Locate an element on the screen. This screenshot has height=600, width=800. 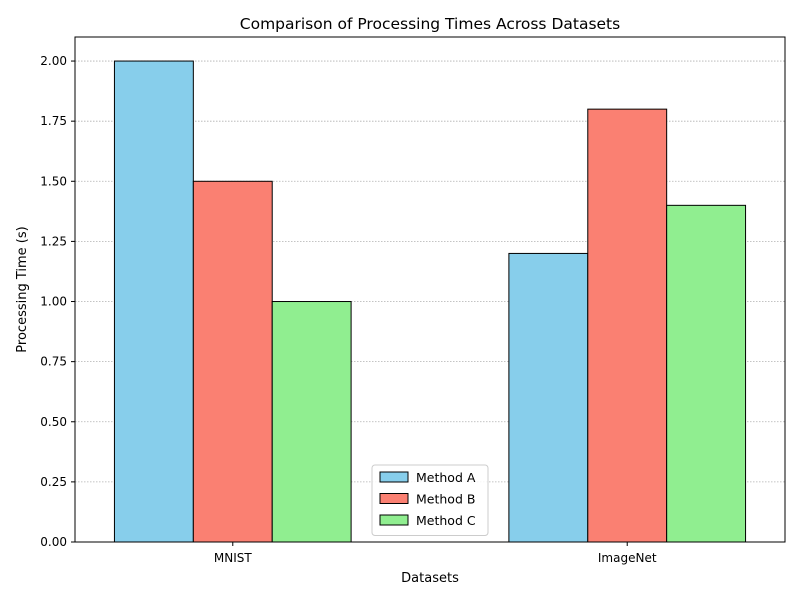
y-axis-ticks: 0.00 0.25 0.50 0.75 1.00 1.25 1.50 1.75 2.00 is located at coordinates (57, 301).